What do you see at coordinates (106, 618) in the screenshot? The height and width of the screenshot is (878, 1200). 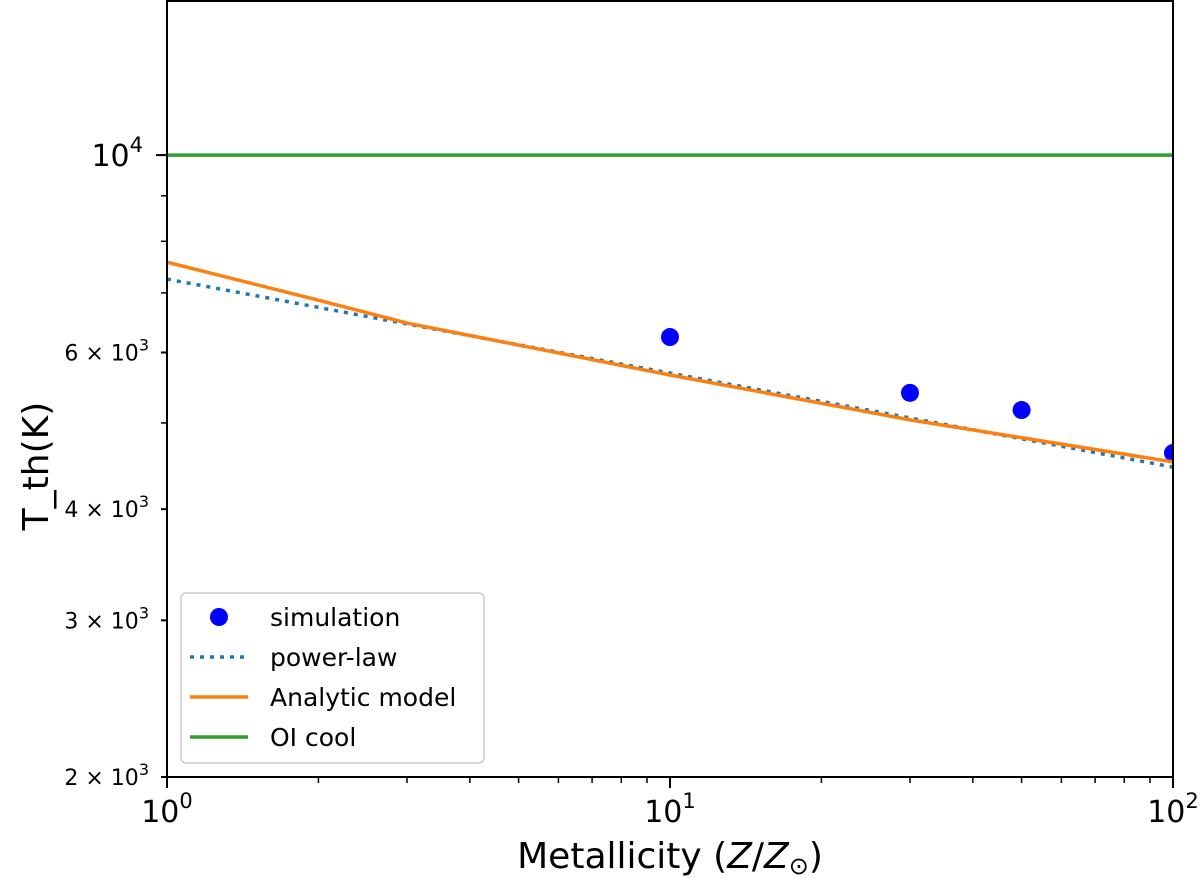 I see `y-tick-label: 3 × 103` at bounding box center [106, 618].